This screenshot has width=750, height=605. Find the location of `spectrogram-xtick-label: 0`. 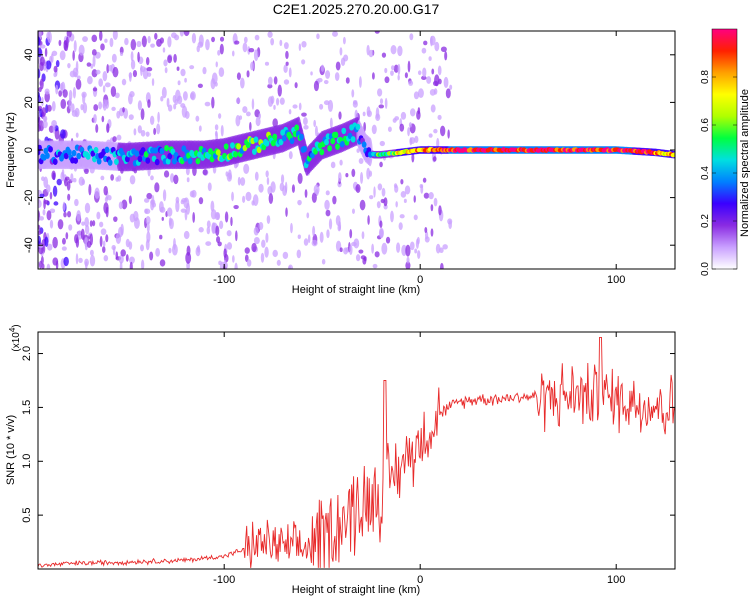

spectrogram-xtick-label: 0 is located at coordinates (420, 280).